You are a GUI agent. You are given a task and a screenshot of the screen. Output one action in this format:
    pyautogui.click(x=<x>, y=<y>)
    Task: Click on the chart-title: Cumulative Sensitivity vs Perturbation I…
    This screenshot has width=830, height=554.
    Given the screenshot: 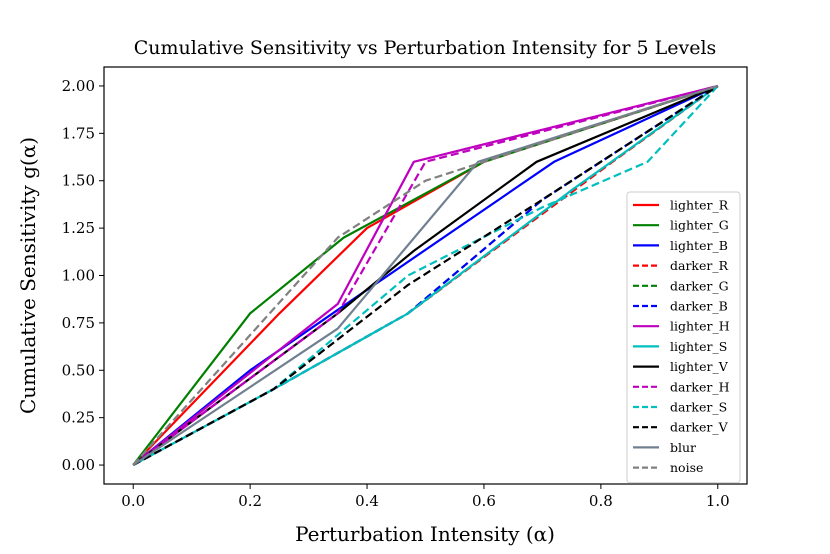 What is the action you would take?
    pyautogui.click(x=425, y=48)
    